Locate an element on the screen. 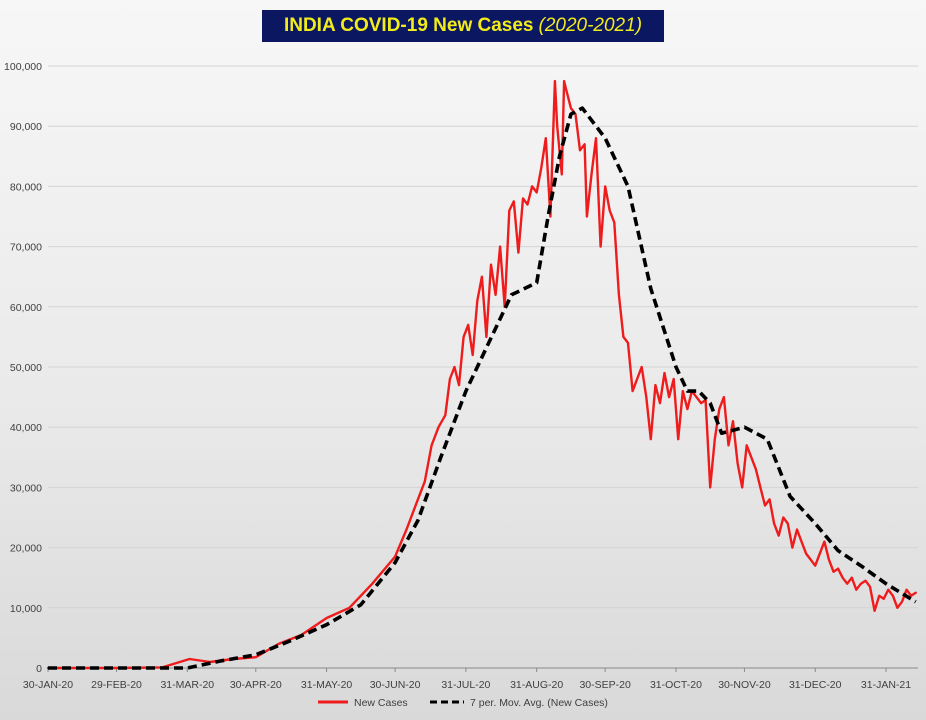 The width and height of the screenshot is (926, 720). x-tick-label: 31-AUG-20 is located at coordinates (536, 685).